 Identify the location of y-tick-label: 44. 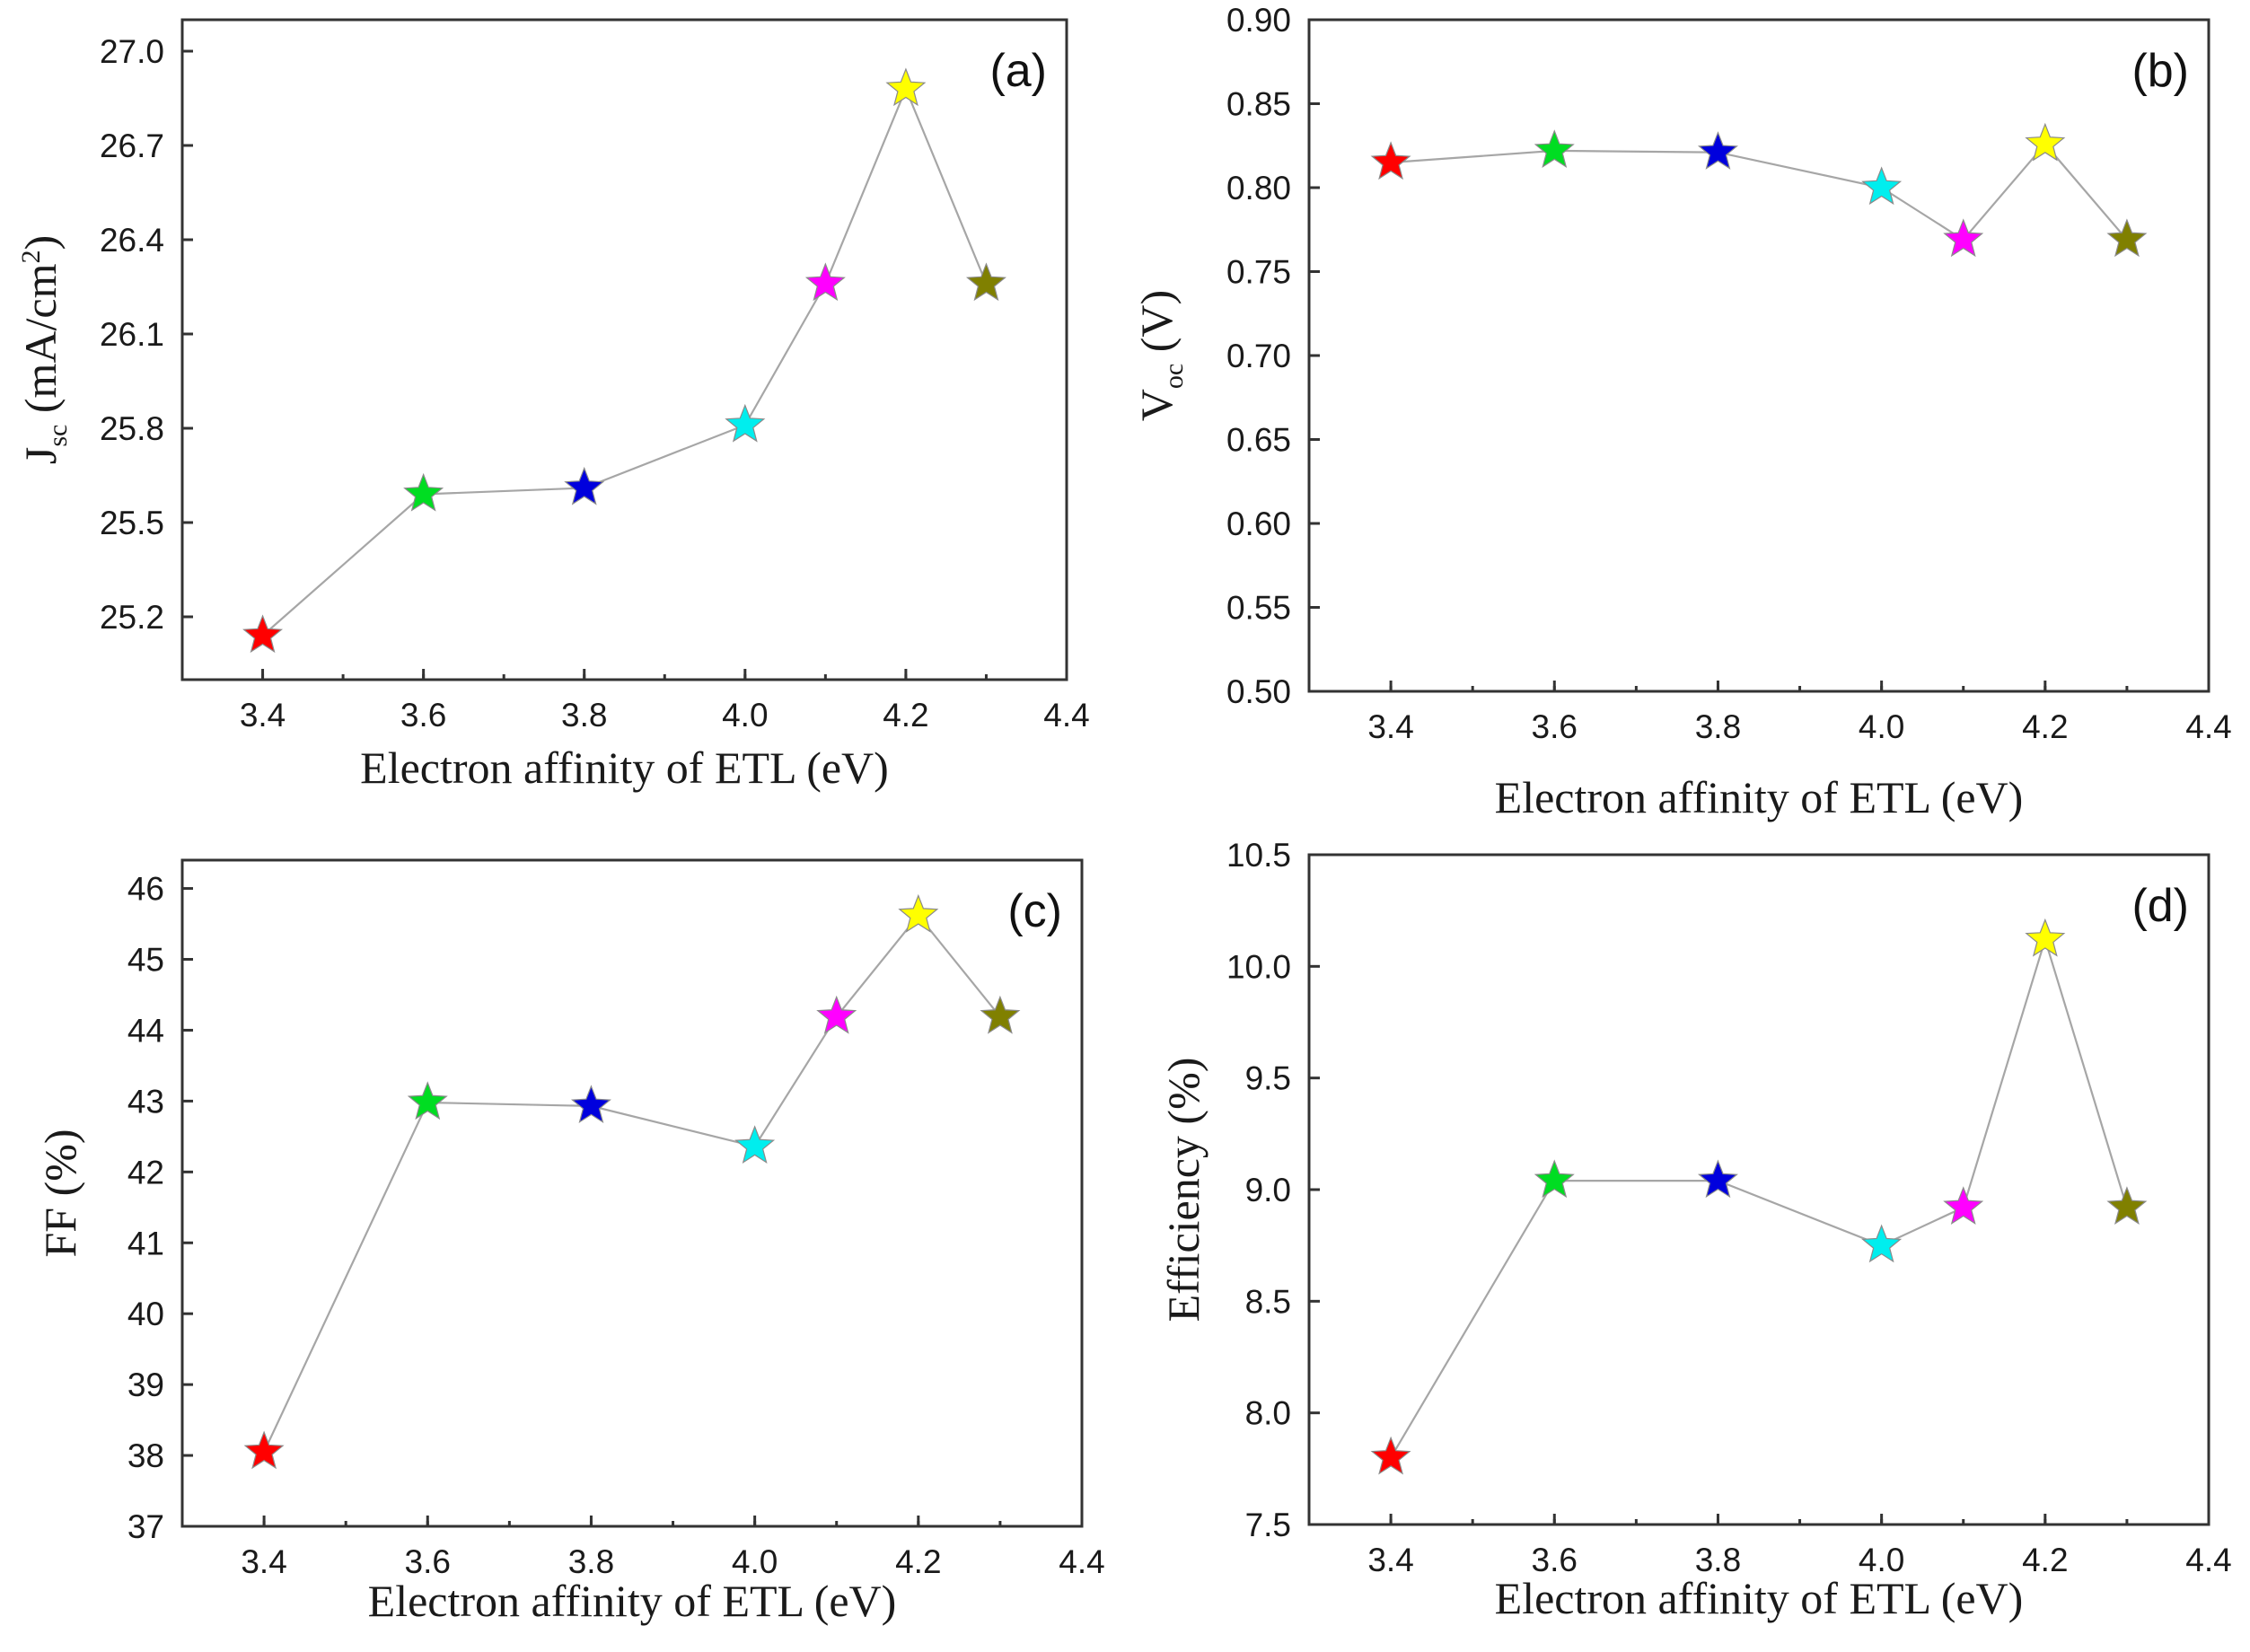
(145, 1030).